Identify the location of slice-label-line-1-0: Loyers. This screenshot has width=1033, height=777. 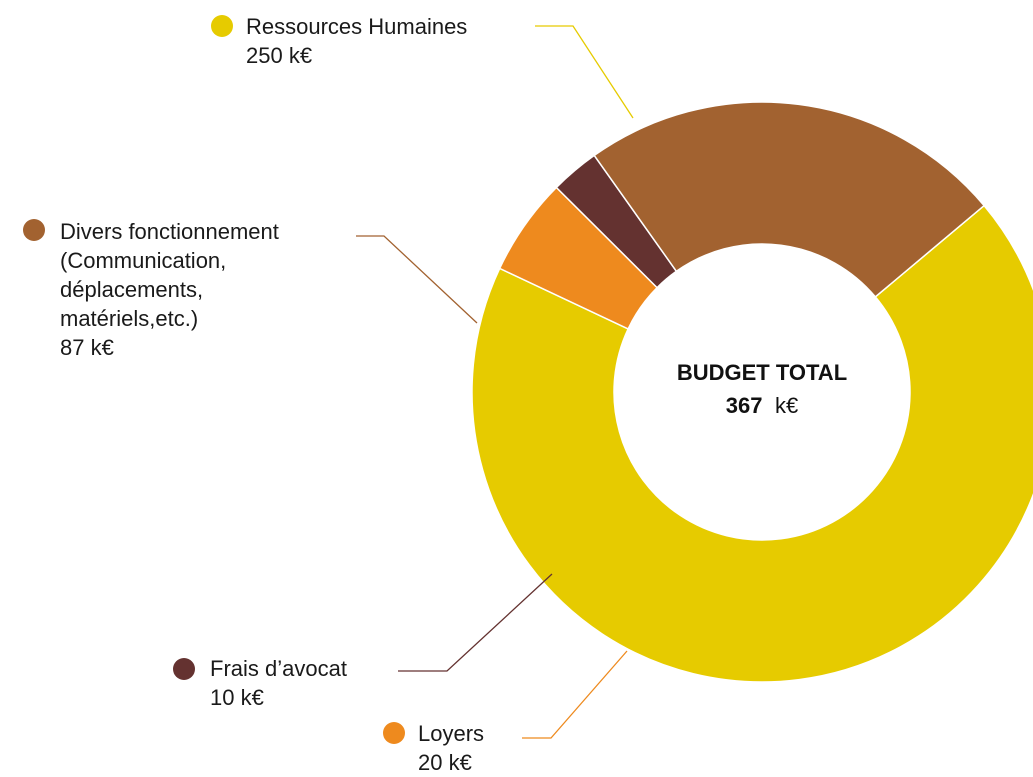
(451, 733).